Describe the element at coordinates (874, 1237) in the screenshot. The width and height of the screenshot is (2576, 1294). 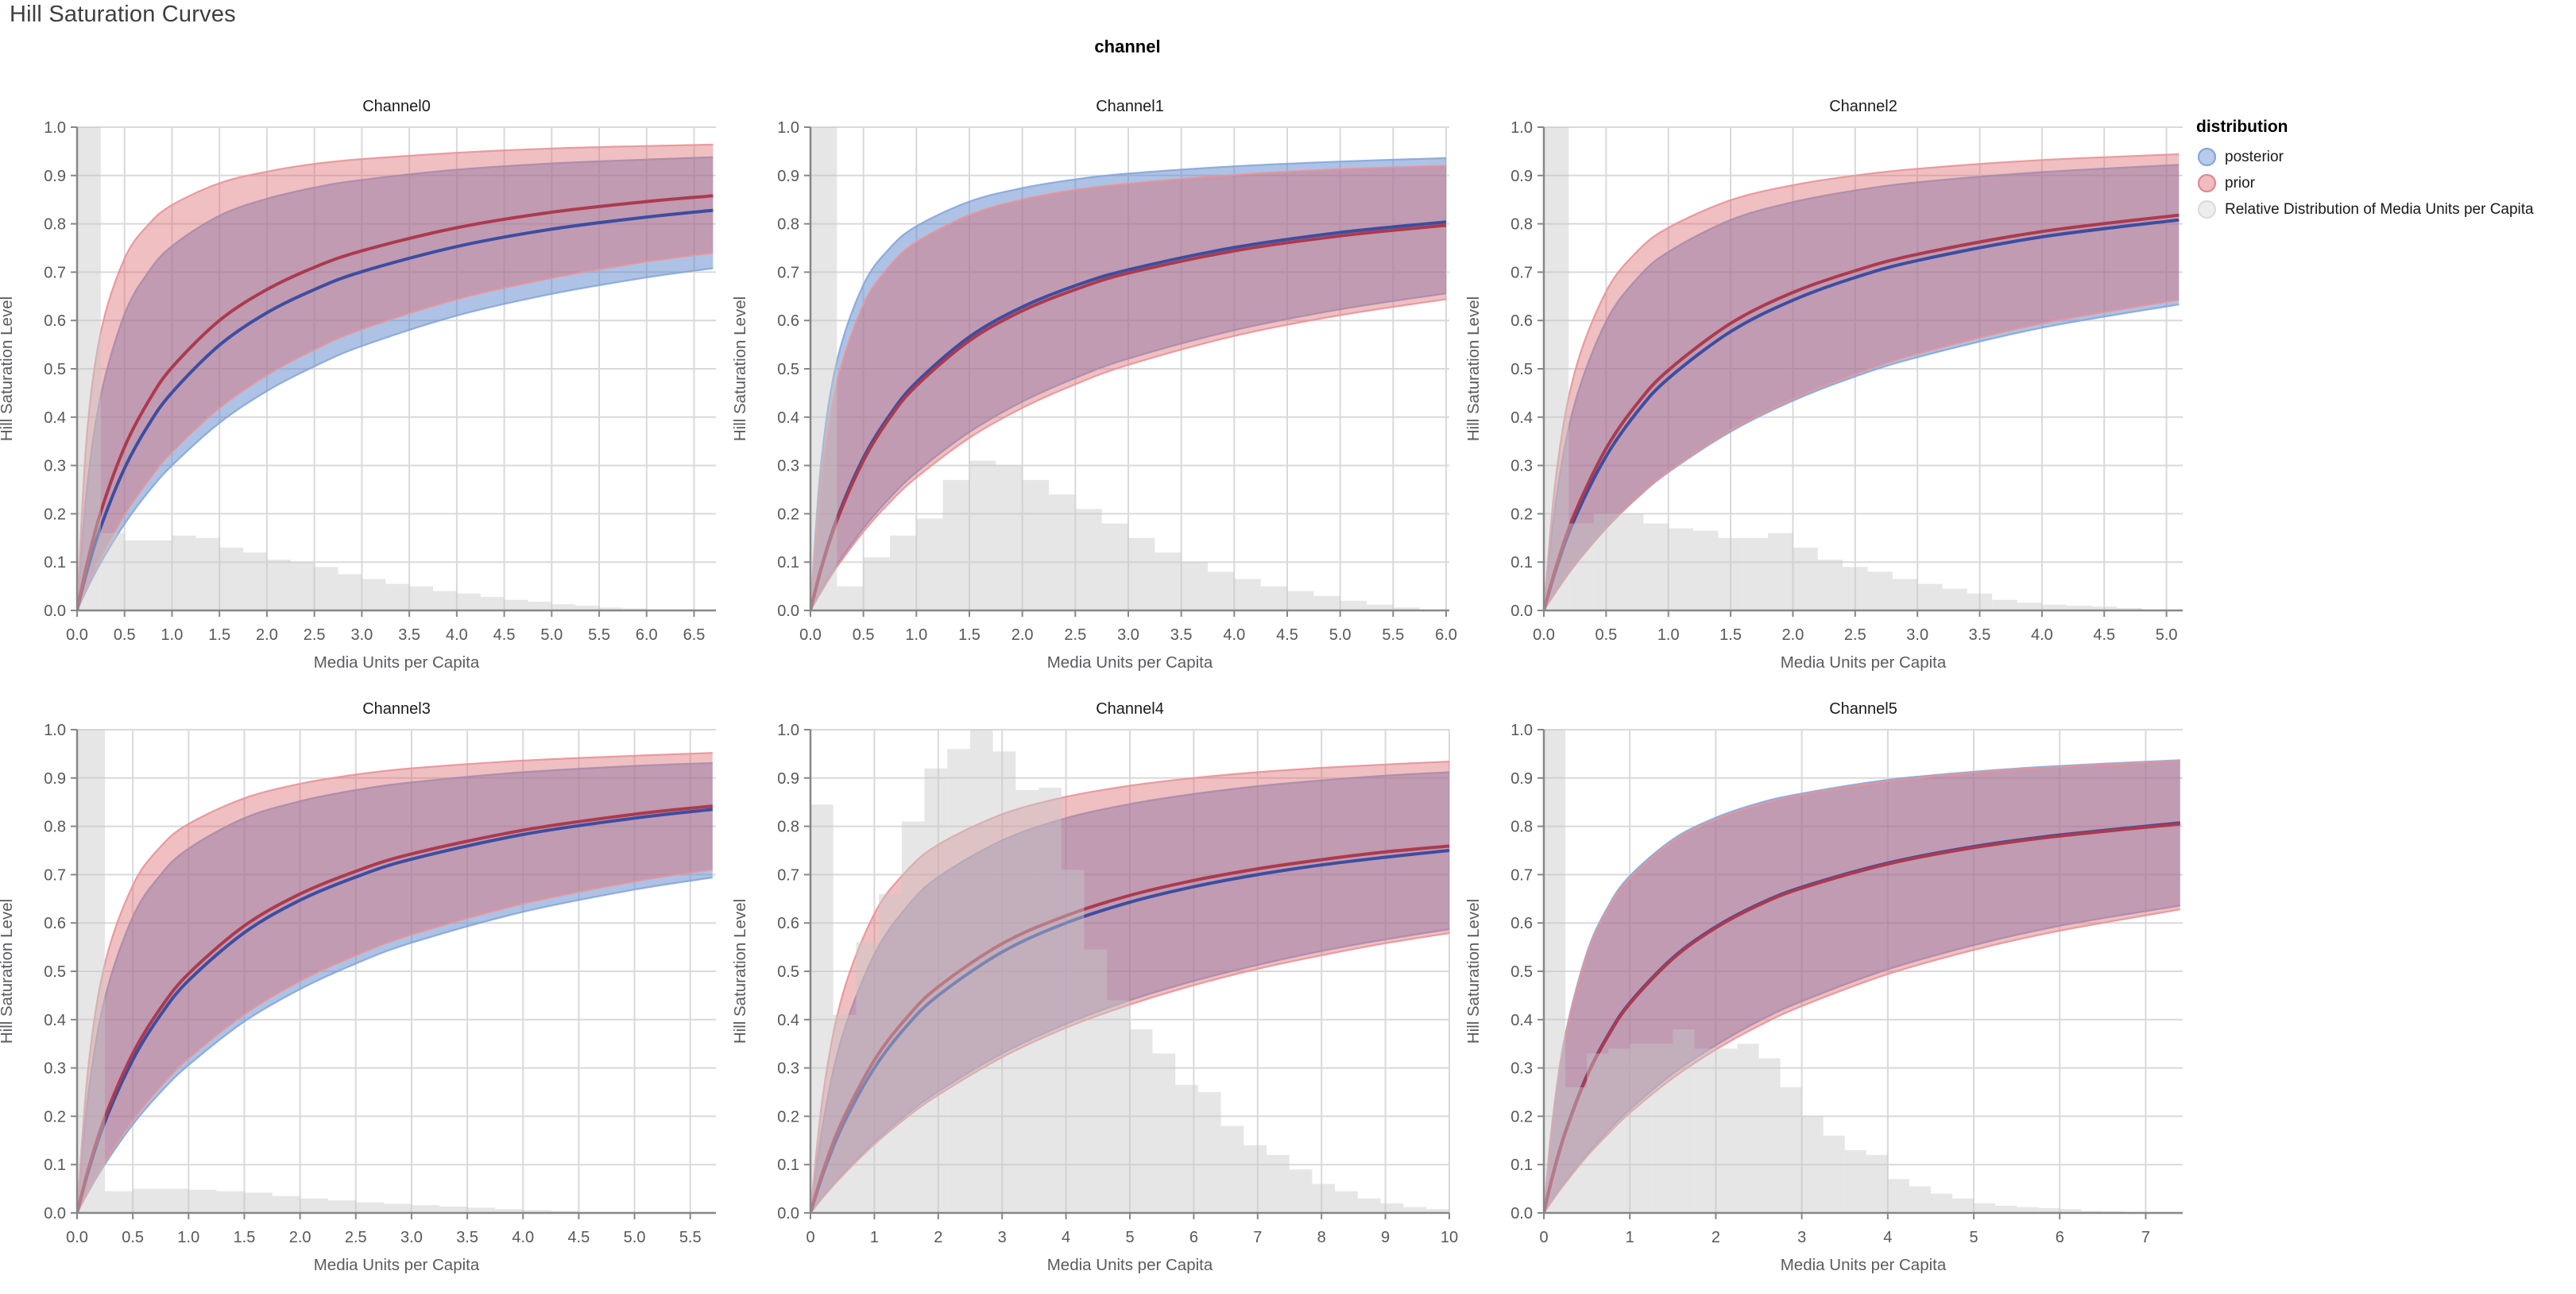
I see `x-tick-label: 1` at that location.